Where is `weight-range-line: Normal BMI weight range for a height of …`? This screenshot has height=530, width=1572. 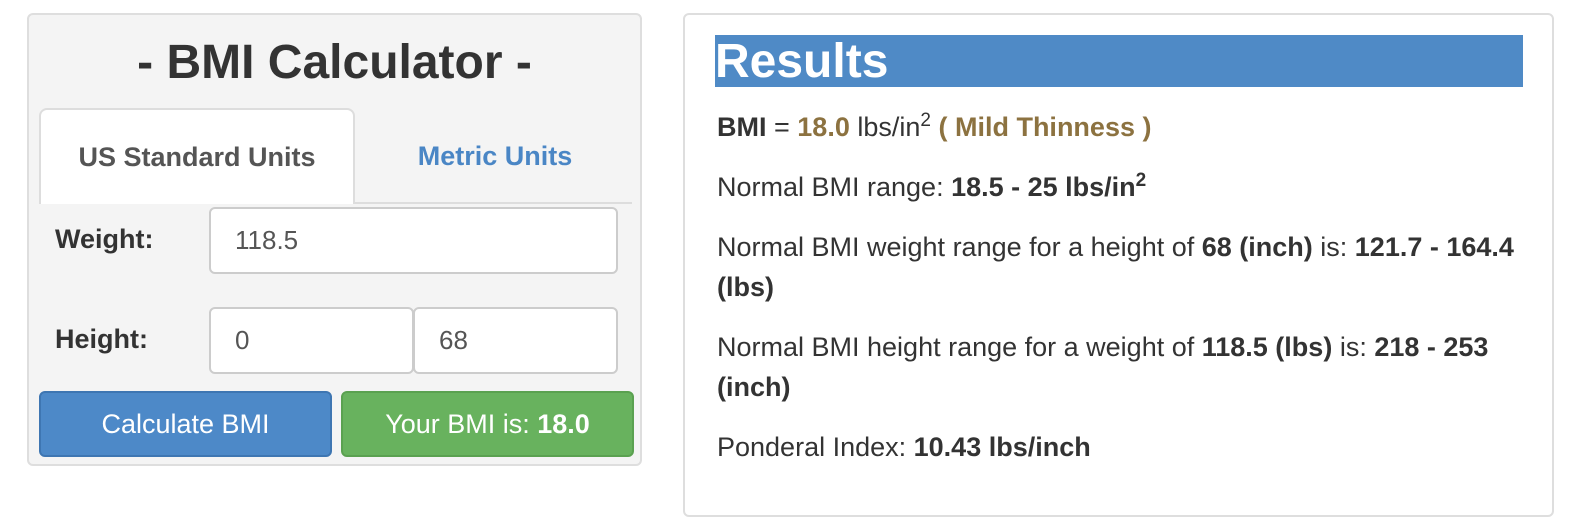 weight-range-line: Normal BMI weight range for a height of … is located at coordinates (1121, 267).